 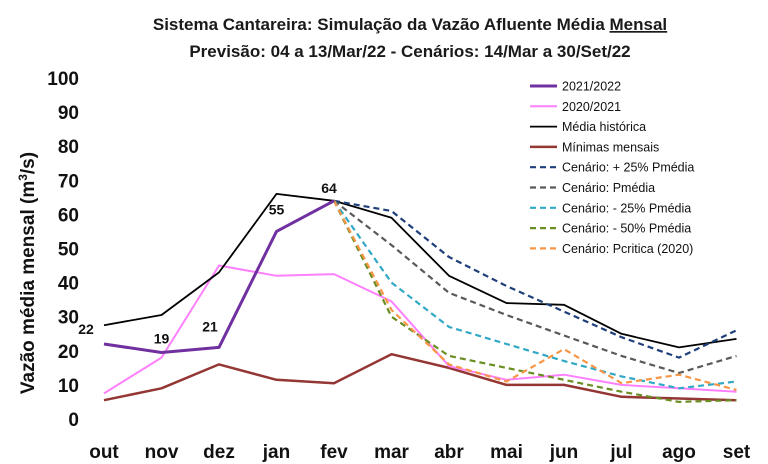 What do you see at coordinates (68, 318) in the screenshot?
I see `y-tick-label: 30` at bounding box center [68, 318].